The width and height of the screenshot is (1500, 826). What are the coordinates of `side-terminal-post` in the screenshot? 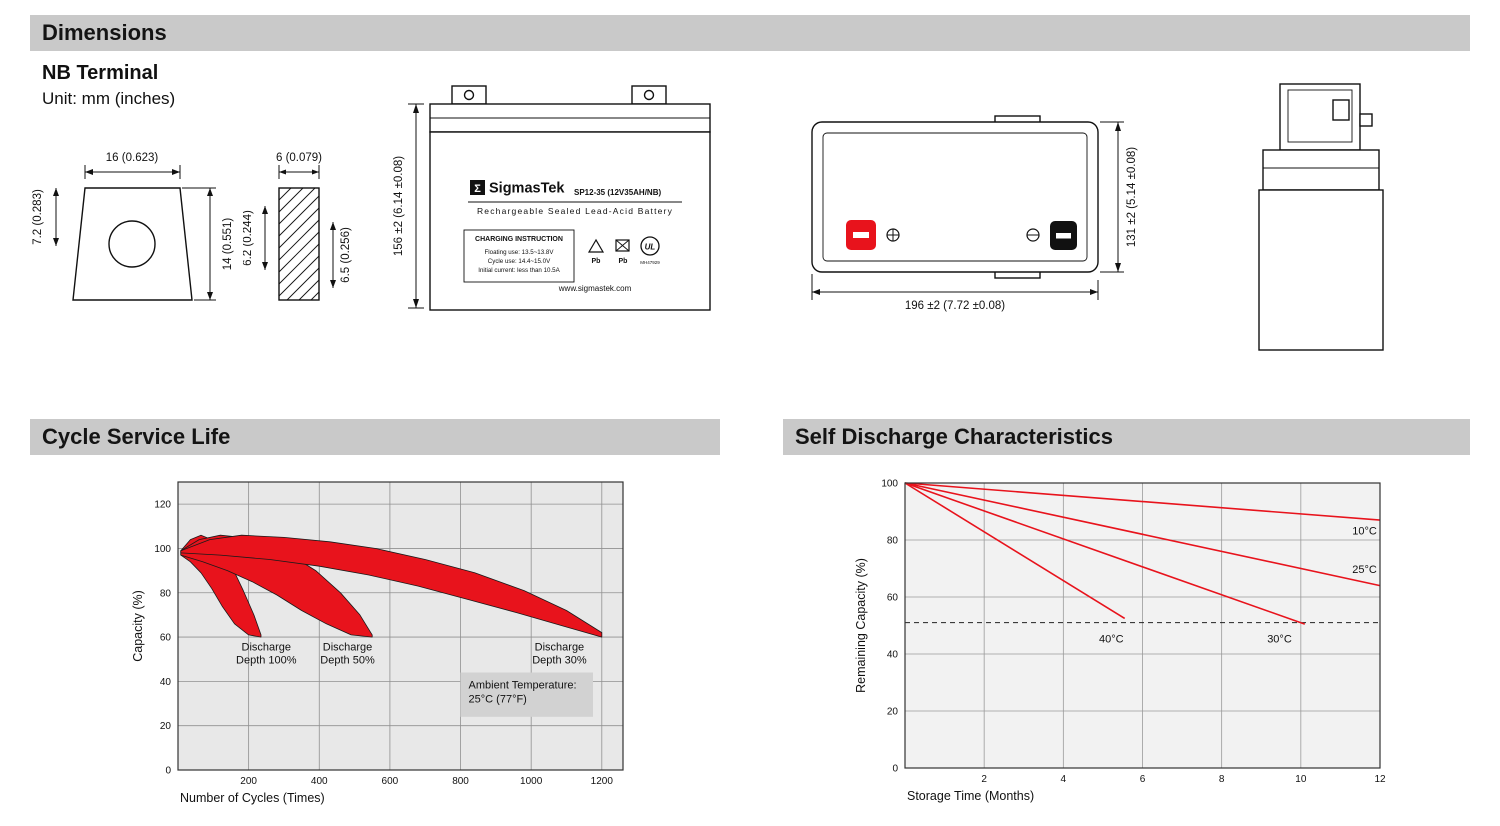 It's located at (1341, 110).